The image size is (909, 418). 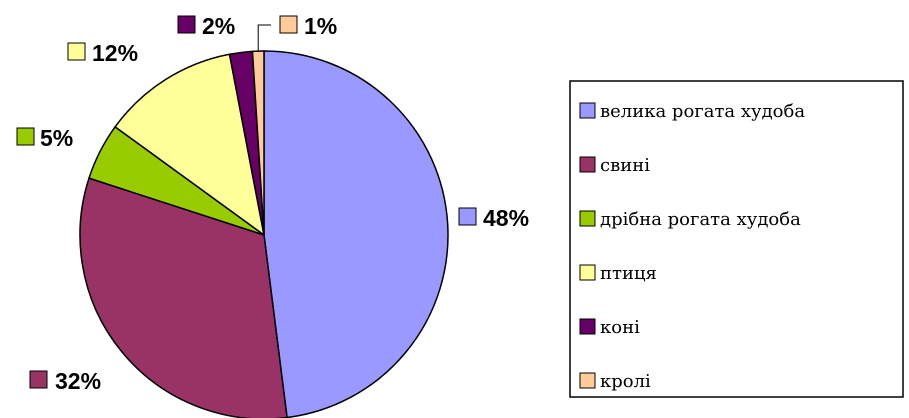 I want to click on data-label: 12%, so click(x=115, y=53).